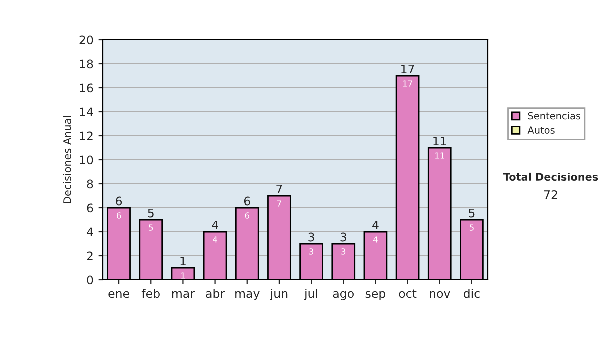  What do you see at coordinates (248, 295) in the screenshot?
I see `x-tick-label: may` at bounding box center [248, 295].